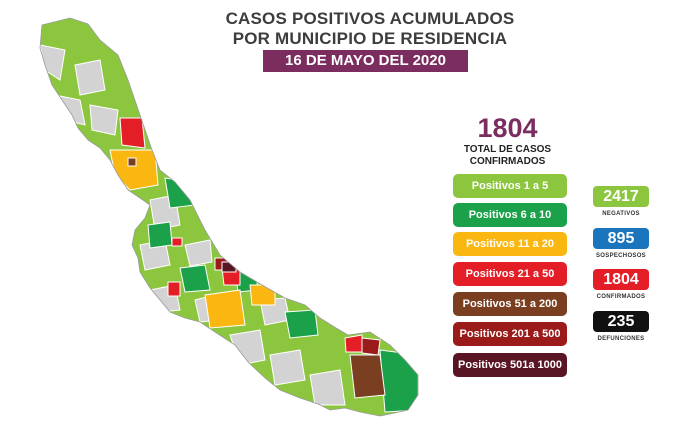  Describe the element at coordinates (510, 304) in the screenshot. I see `legend-item-51-200: Positivos 51 a 200` at that location.